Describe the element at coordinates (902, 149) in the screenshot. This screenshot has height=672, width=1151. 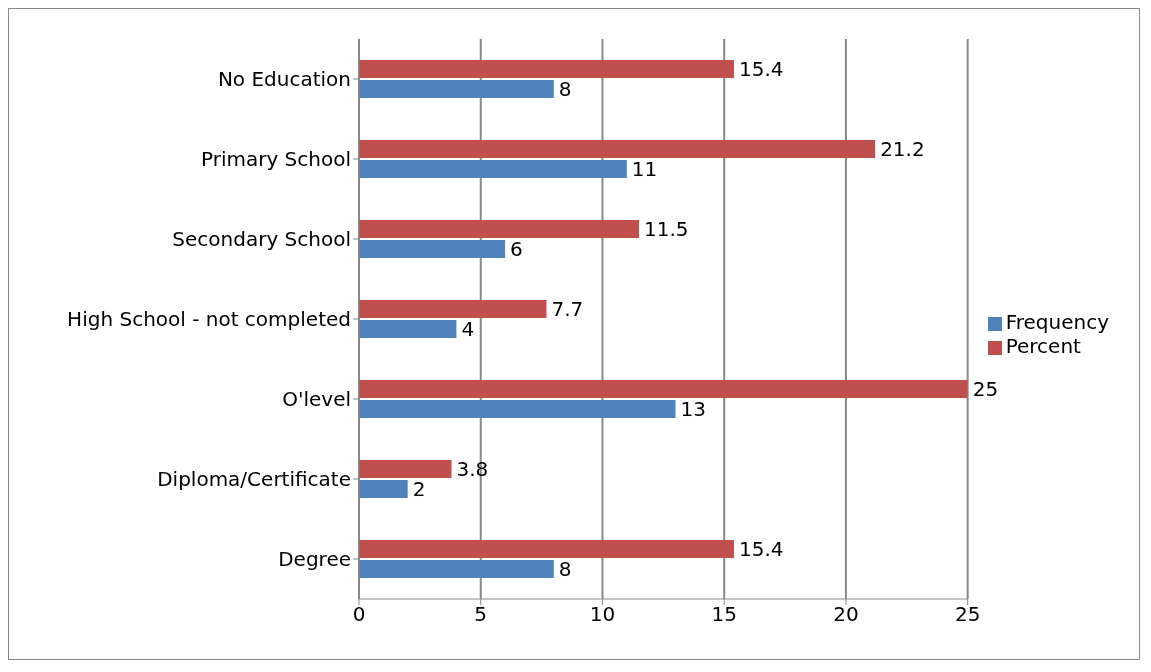
I see `data-label: 21.2` at that location.